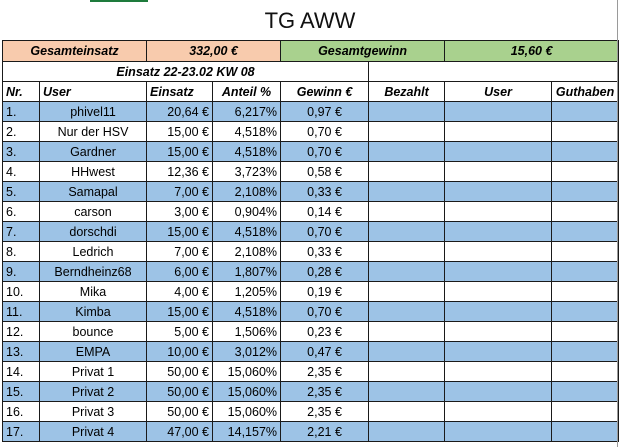 The width and height of the screenshot is (622, 447). Describe the element at coordinates (180, 91) in the screenshot. I see `header-einsatz: Einsatz` at that location.